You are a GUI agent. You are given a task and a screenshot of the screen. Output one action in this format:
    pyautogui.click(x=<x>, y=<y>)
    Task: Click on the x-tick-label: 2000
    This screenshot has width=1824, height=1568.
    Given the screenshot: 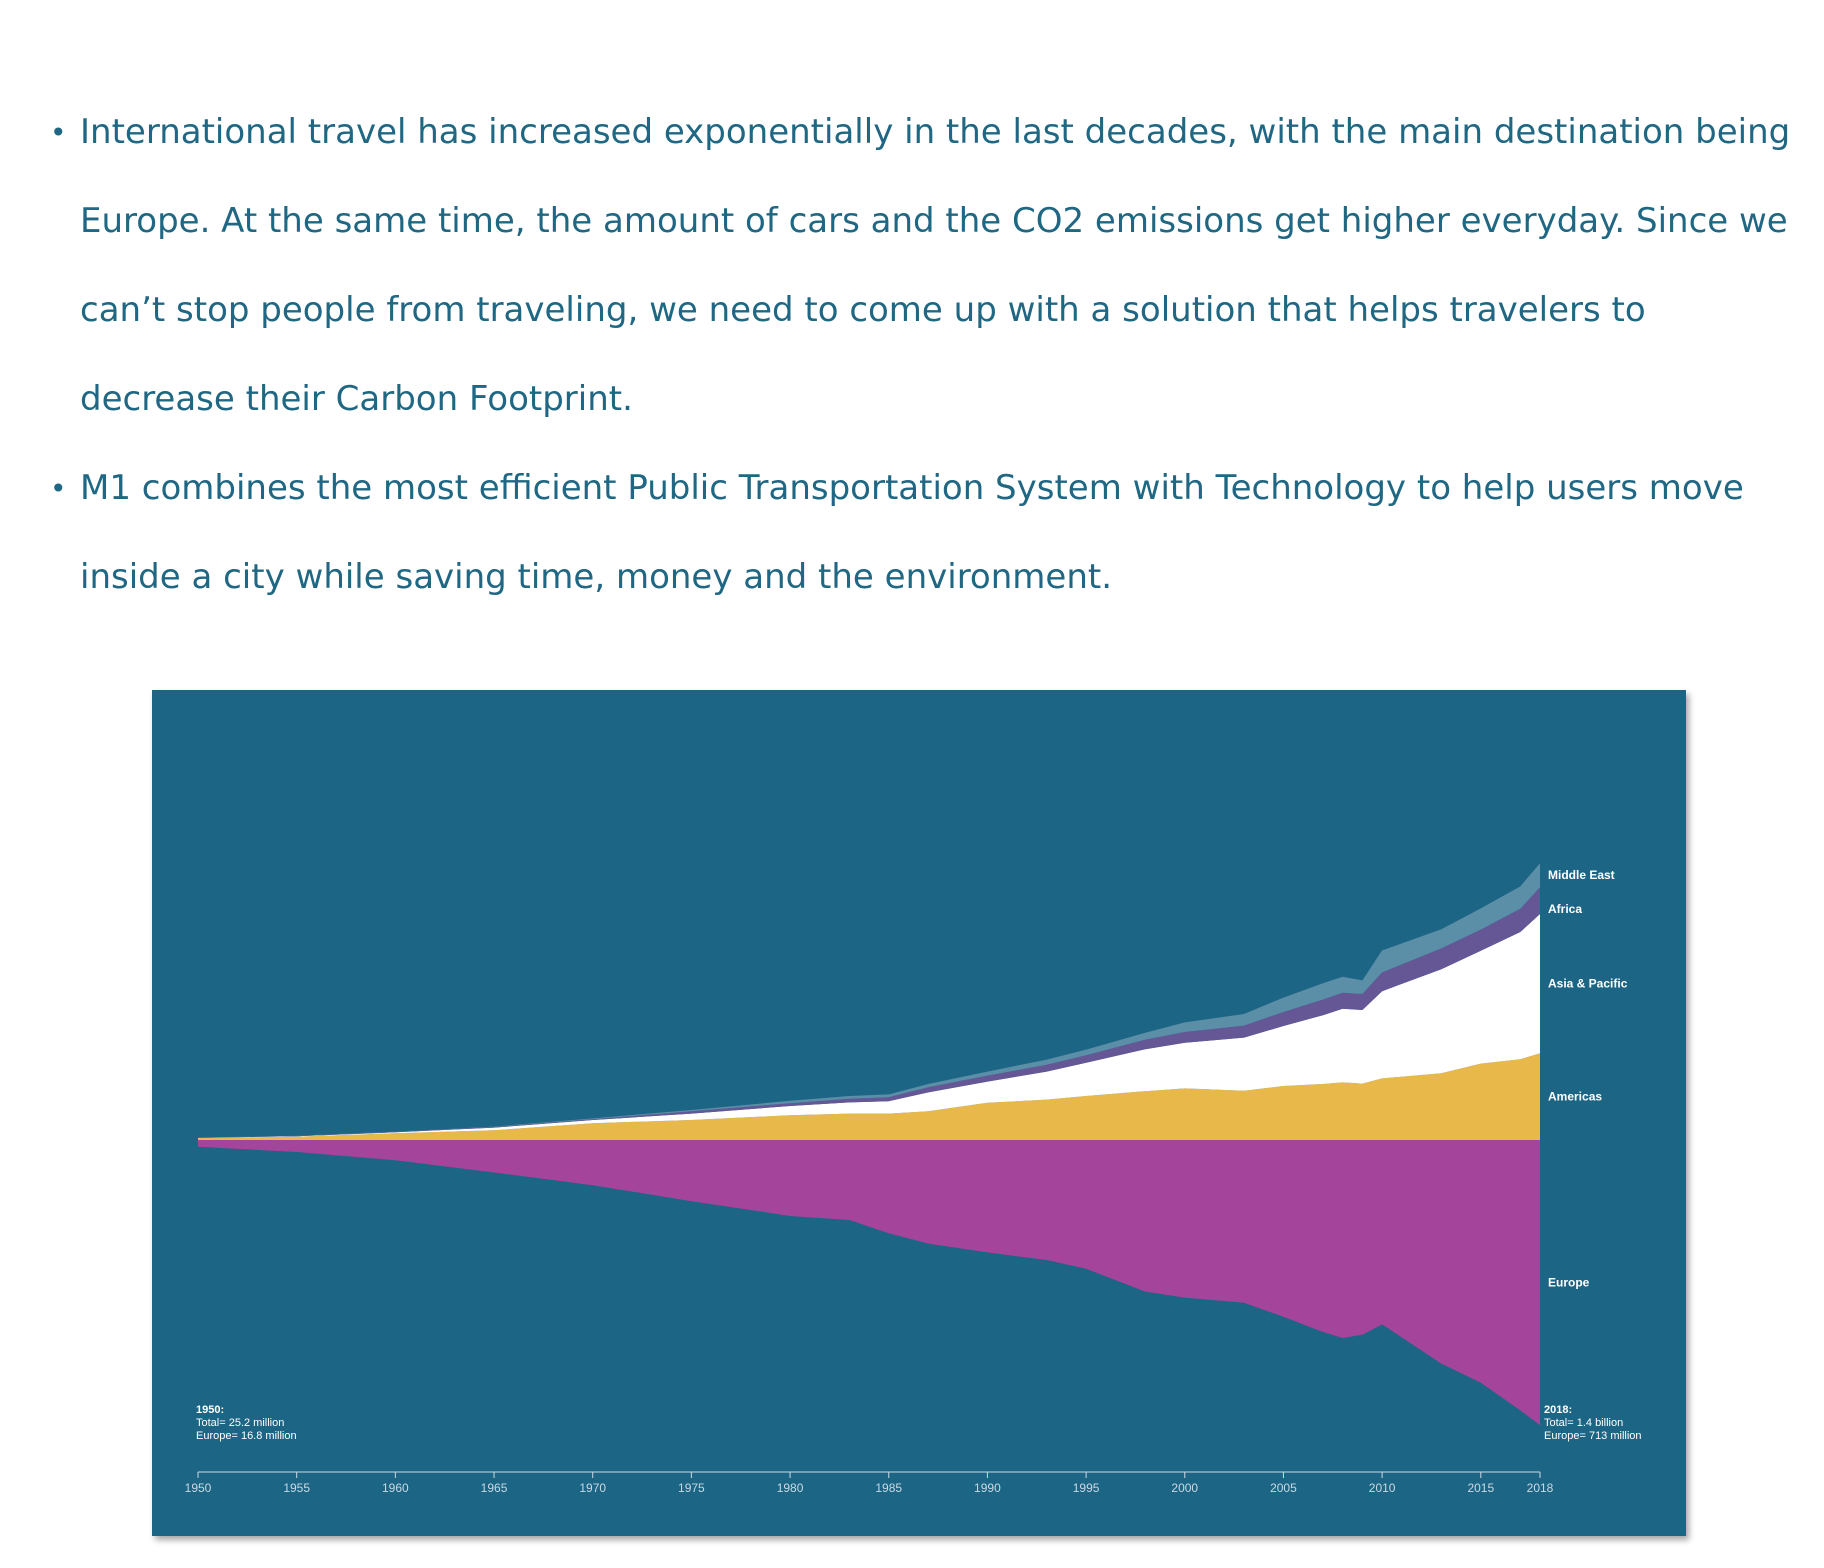 What is the action you would take?
    pyautogui.click(x=1184, y=1488)
    